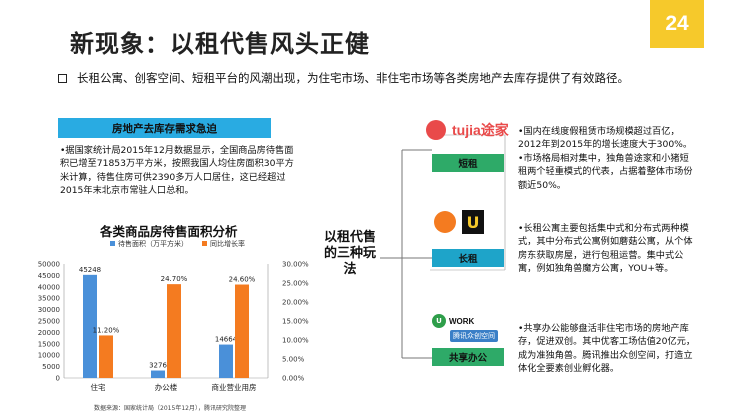 Image resolution: width=740 pixels, height=416 pixels. Describe the element at coordinates (295, 322) in the screenshot. I see `y-tick-label-right: 15.00%` at that location.